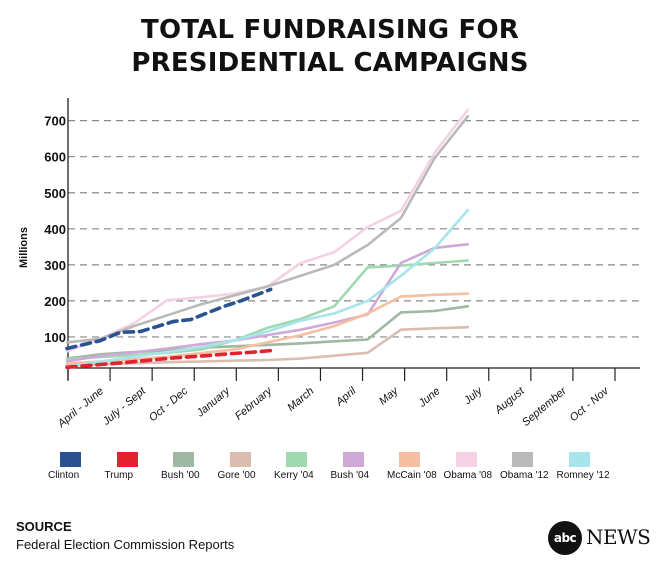 This screenshot has width=660, height=571. Describe the element at coordinates (125, 544) in the screenshot. I see `source-text: Federal Election Commission Reports` at that location.